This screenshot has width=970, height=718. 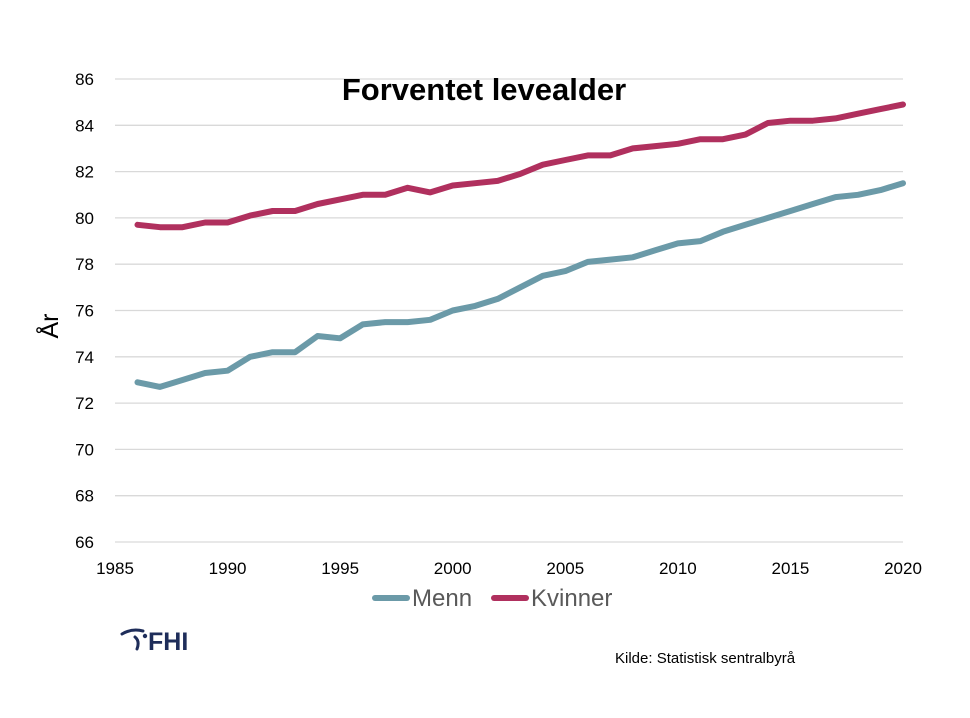 What do you see at coordinates (791, 568) in the screenshot?
I see `x-tick-label: 2015` at bounding box center [791, 568].